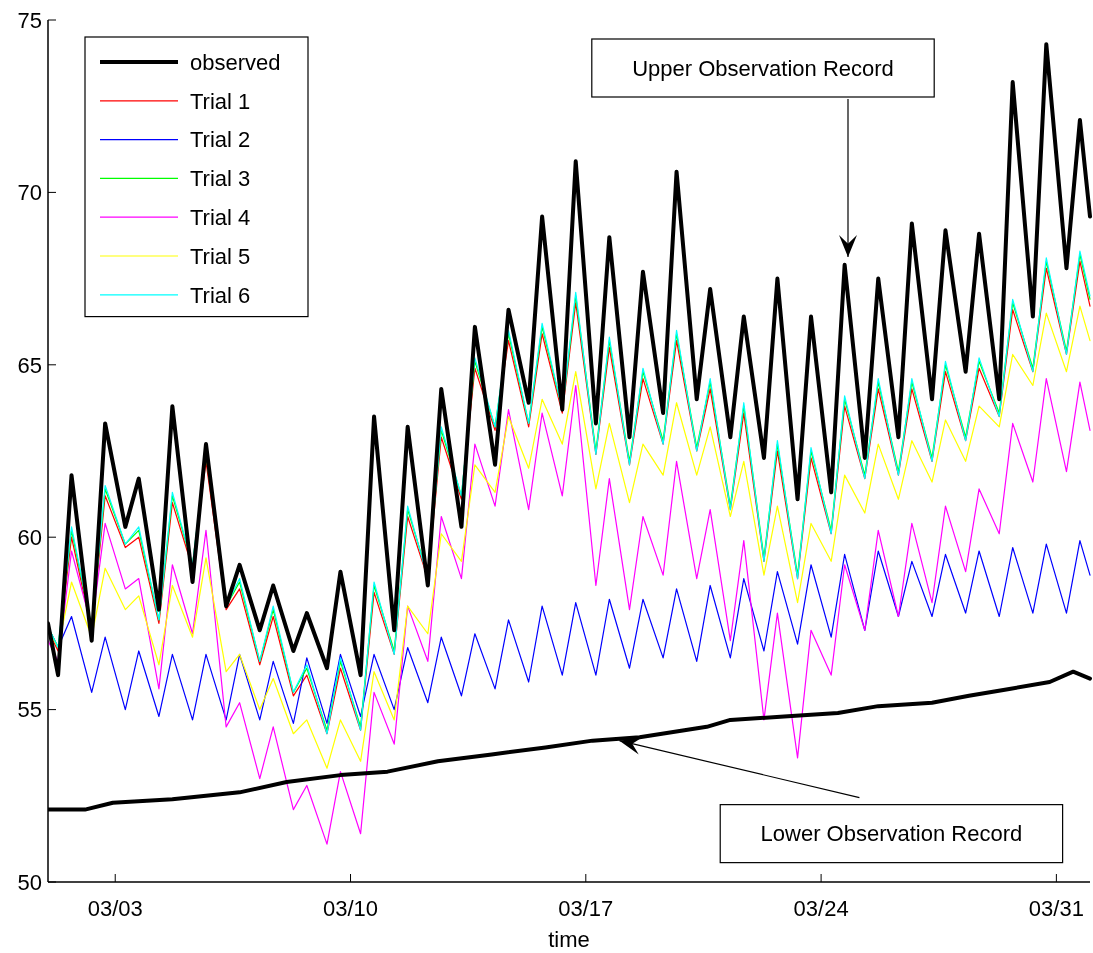 Image resolution: width=1093 pixels, height=953 pixels. What do you see at coordinates (235, 62) in the screenshot?
I see `legend-label: observed` at bounding box center [235, 62].